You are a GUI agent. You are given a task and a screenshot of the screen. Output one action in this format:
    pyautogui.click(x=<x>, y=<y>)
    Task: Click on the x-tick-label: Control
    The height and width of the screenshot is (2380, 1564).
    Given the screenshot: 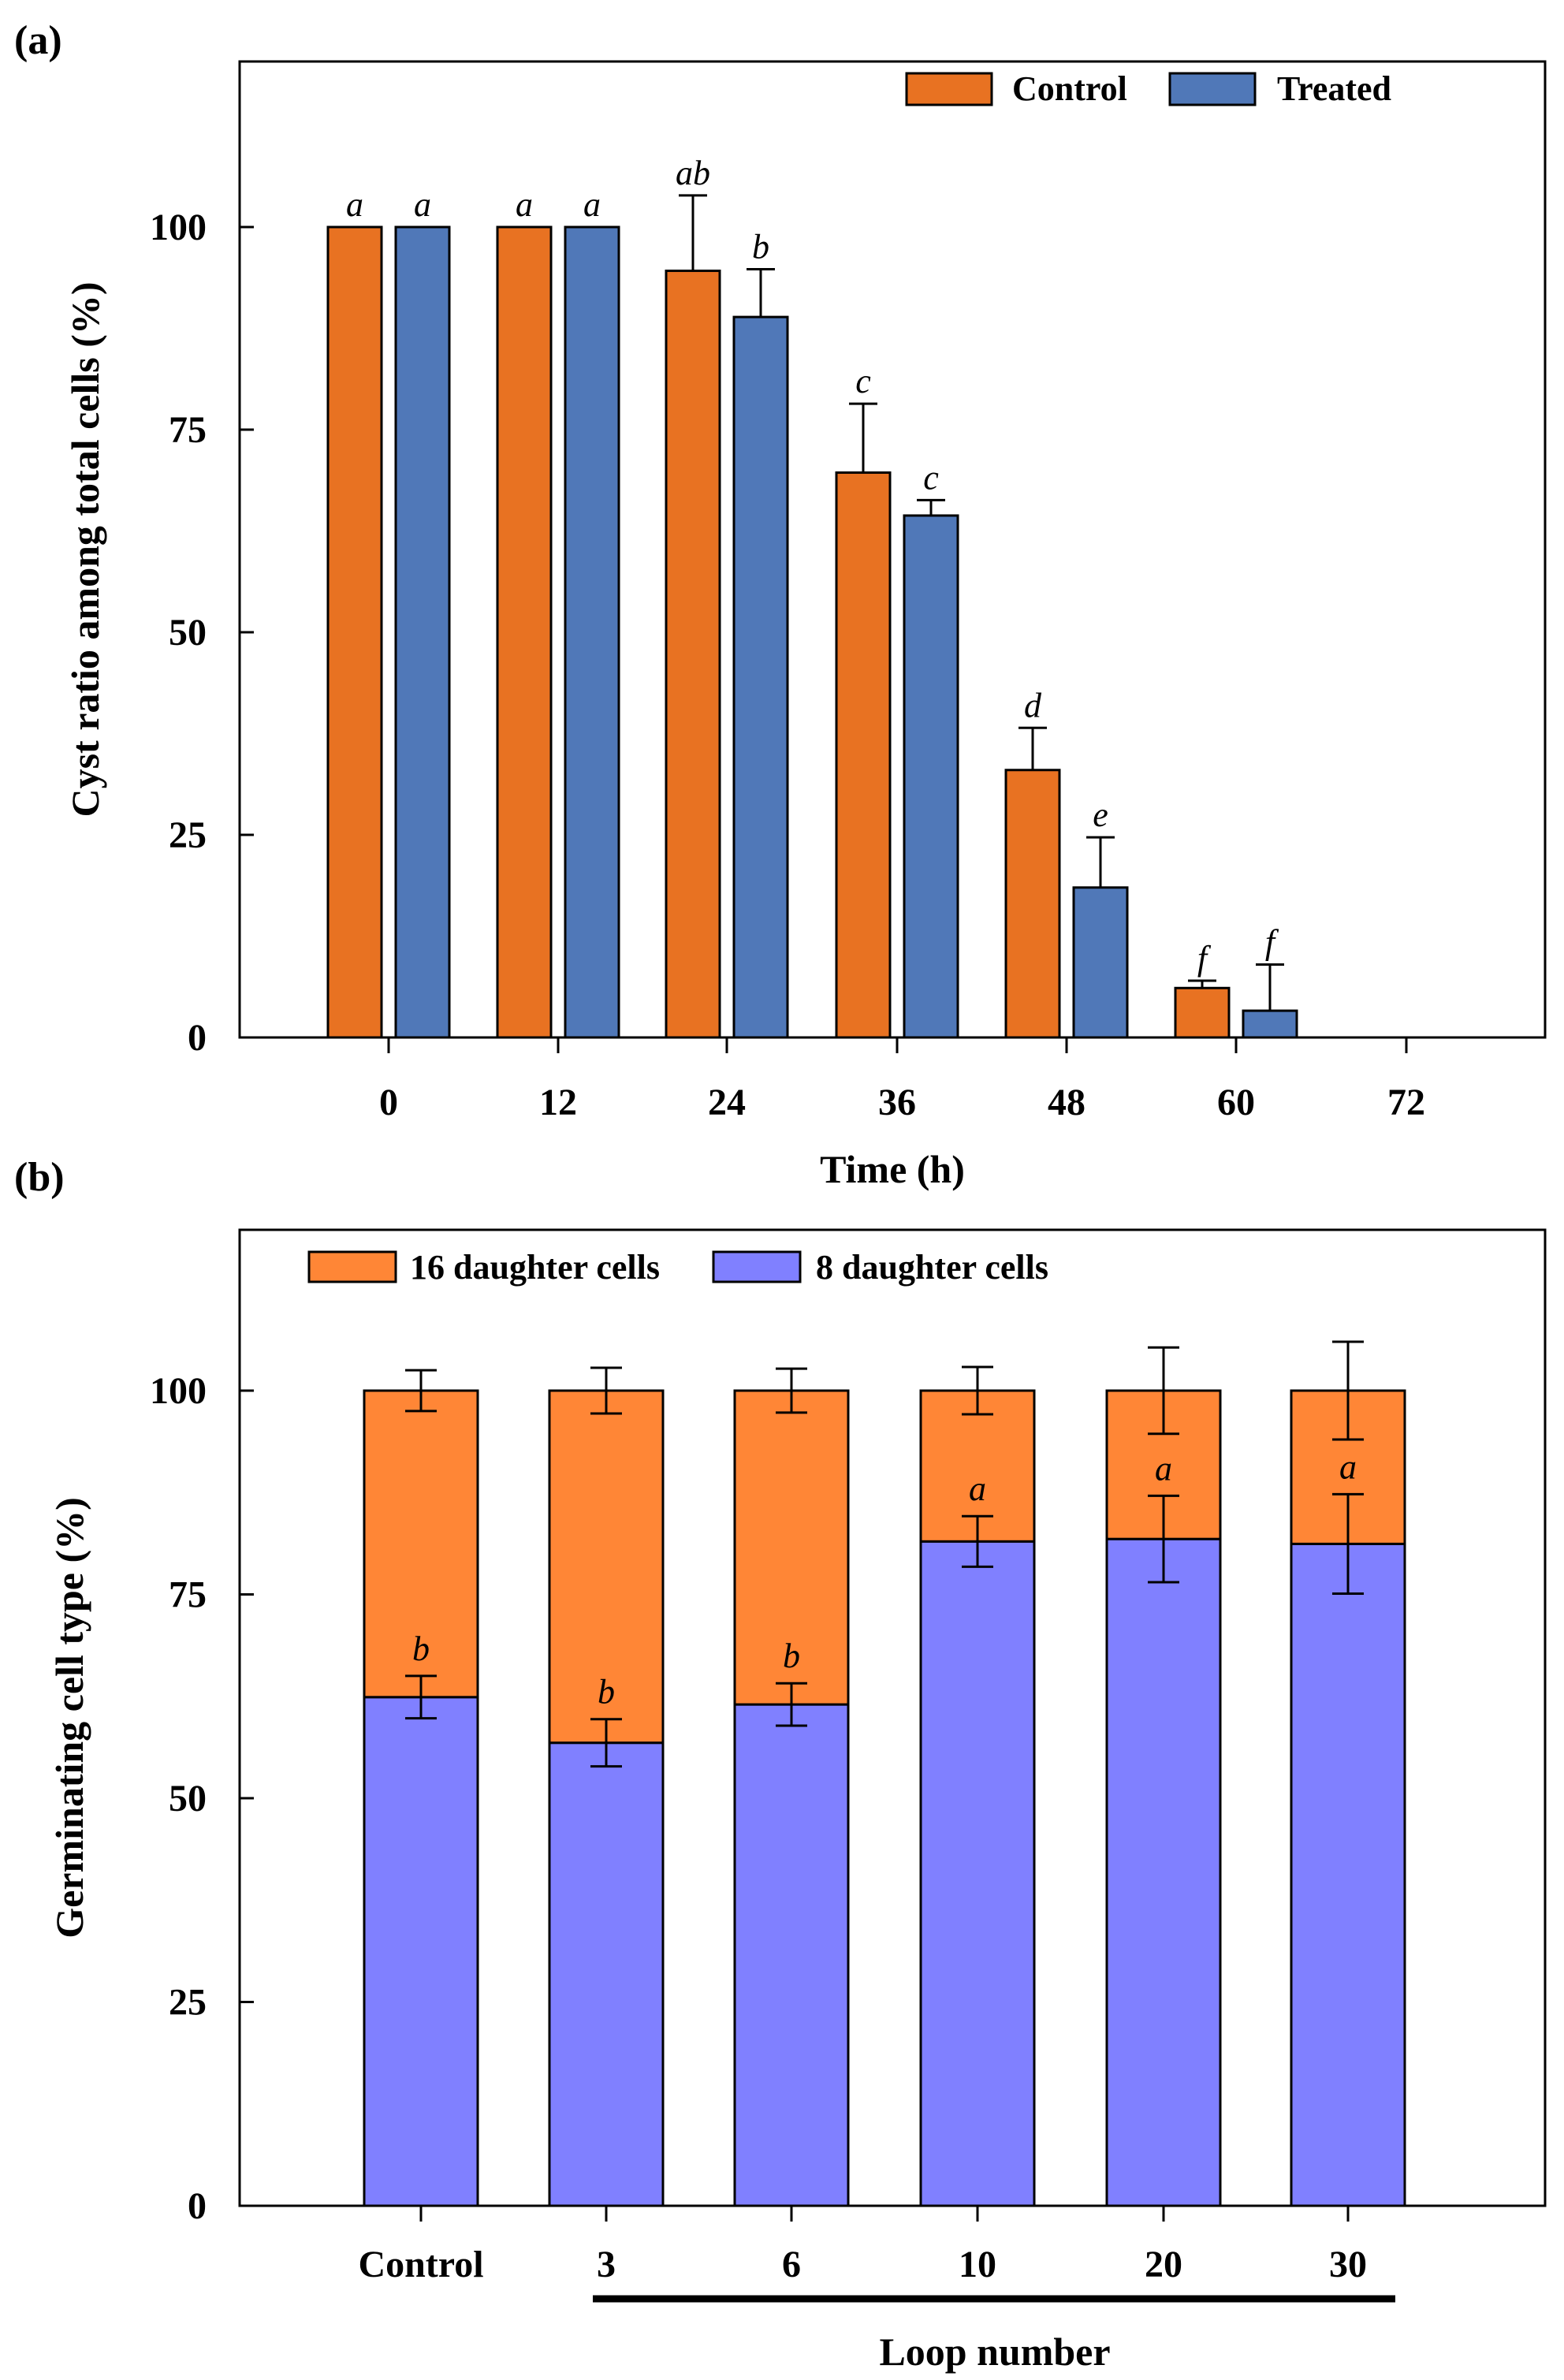 What is the action you would take?
    pyautogui.click(x=421, y=2264)
    